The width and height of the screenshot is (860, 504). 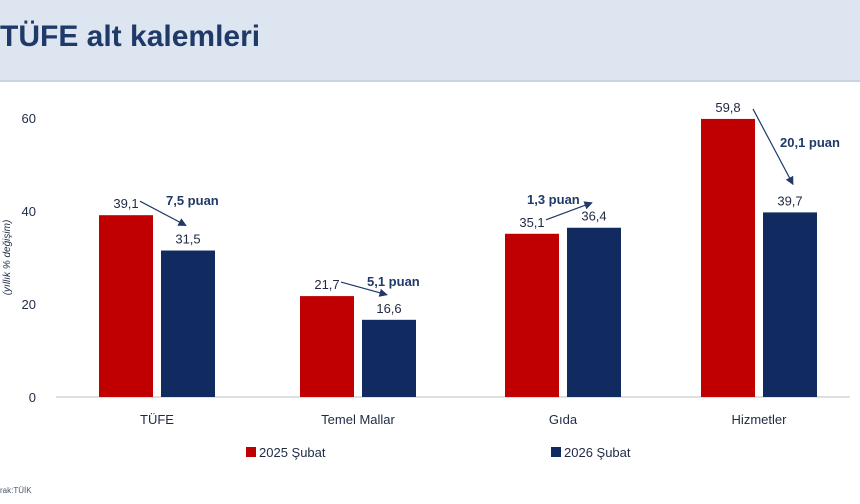 What do you see at coordinates (597, 452) in the screenshot?
I see `legend-label: 2026 Şubat` at bounding box center [597, 452].